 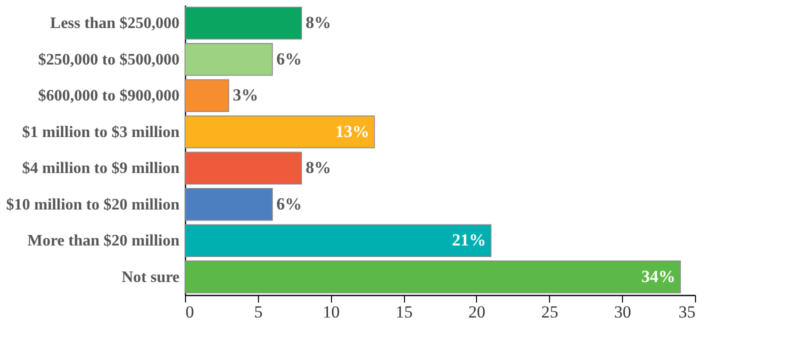 What do you see at coordinates (93, 205) in the screenshot?
I see `y-tick-label: $10 million to $20 million` at bounding box center [93, 205].